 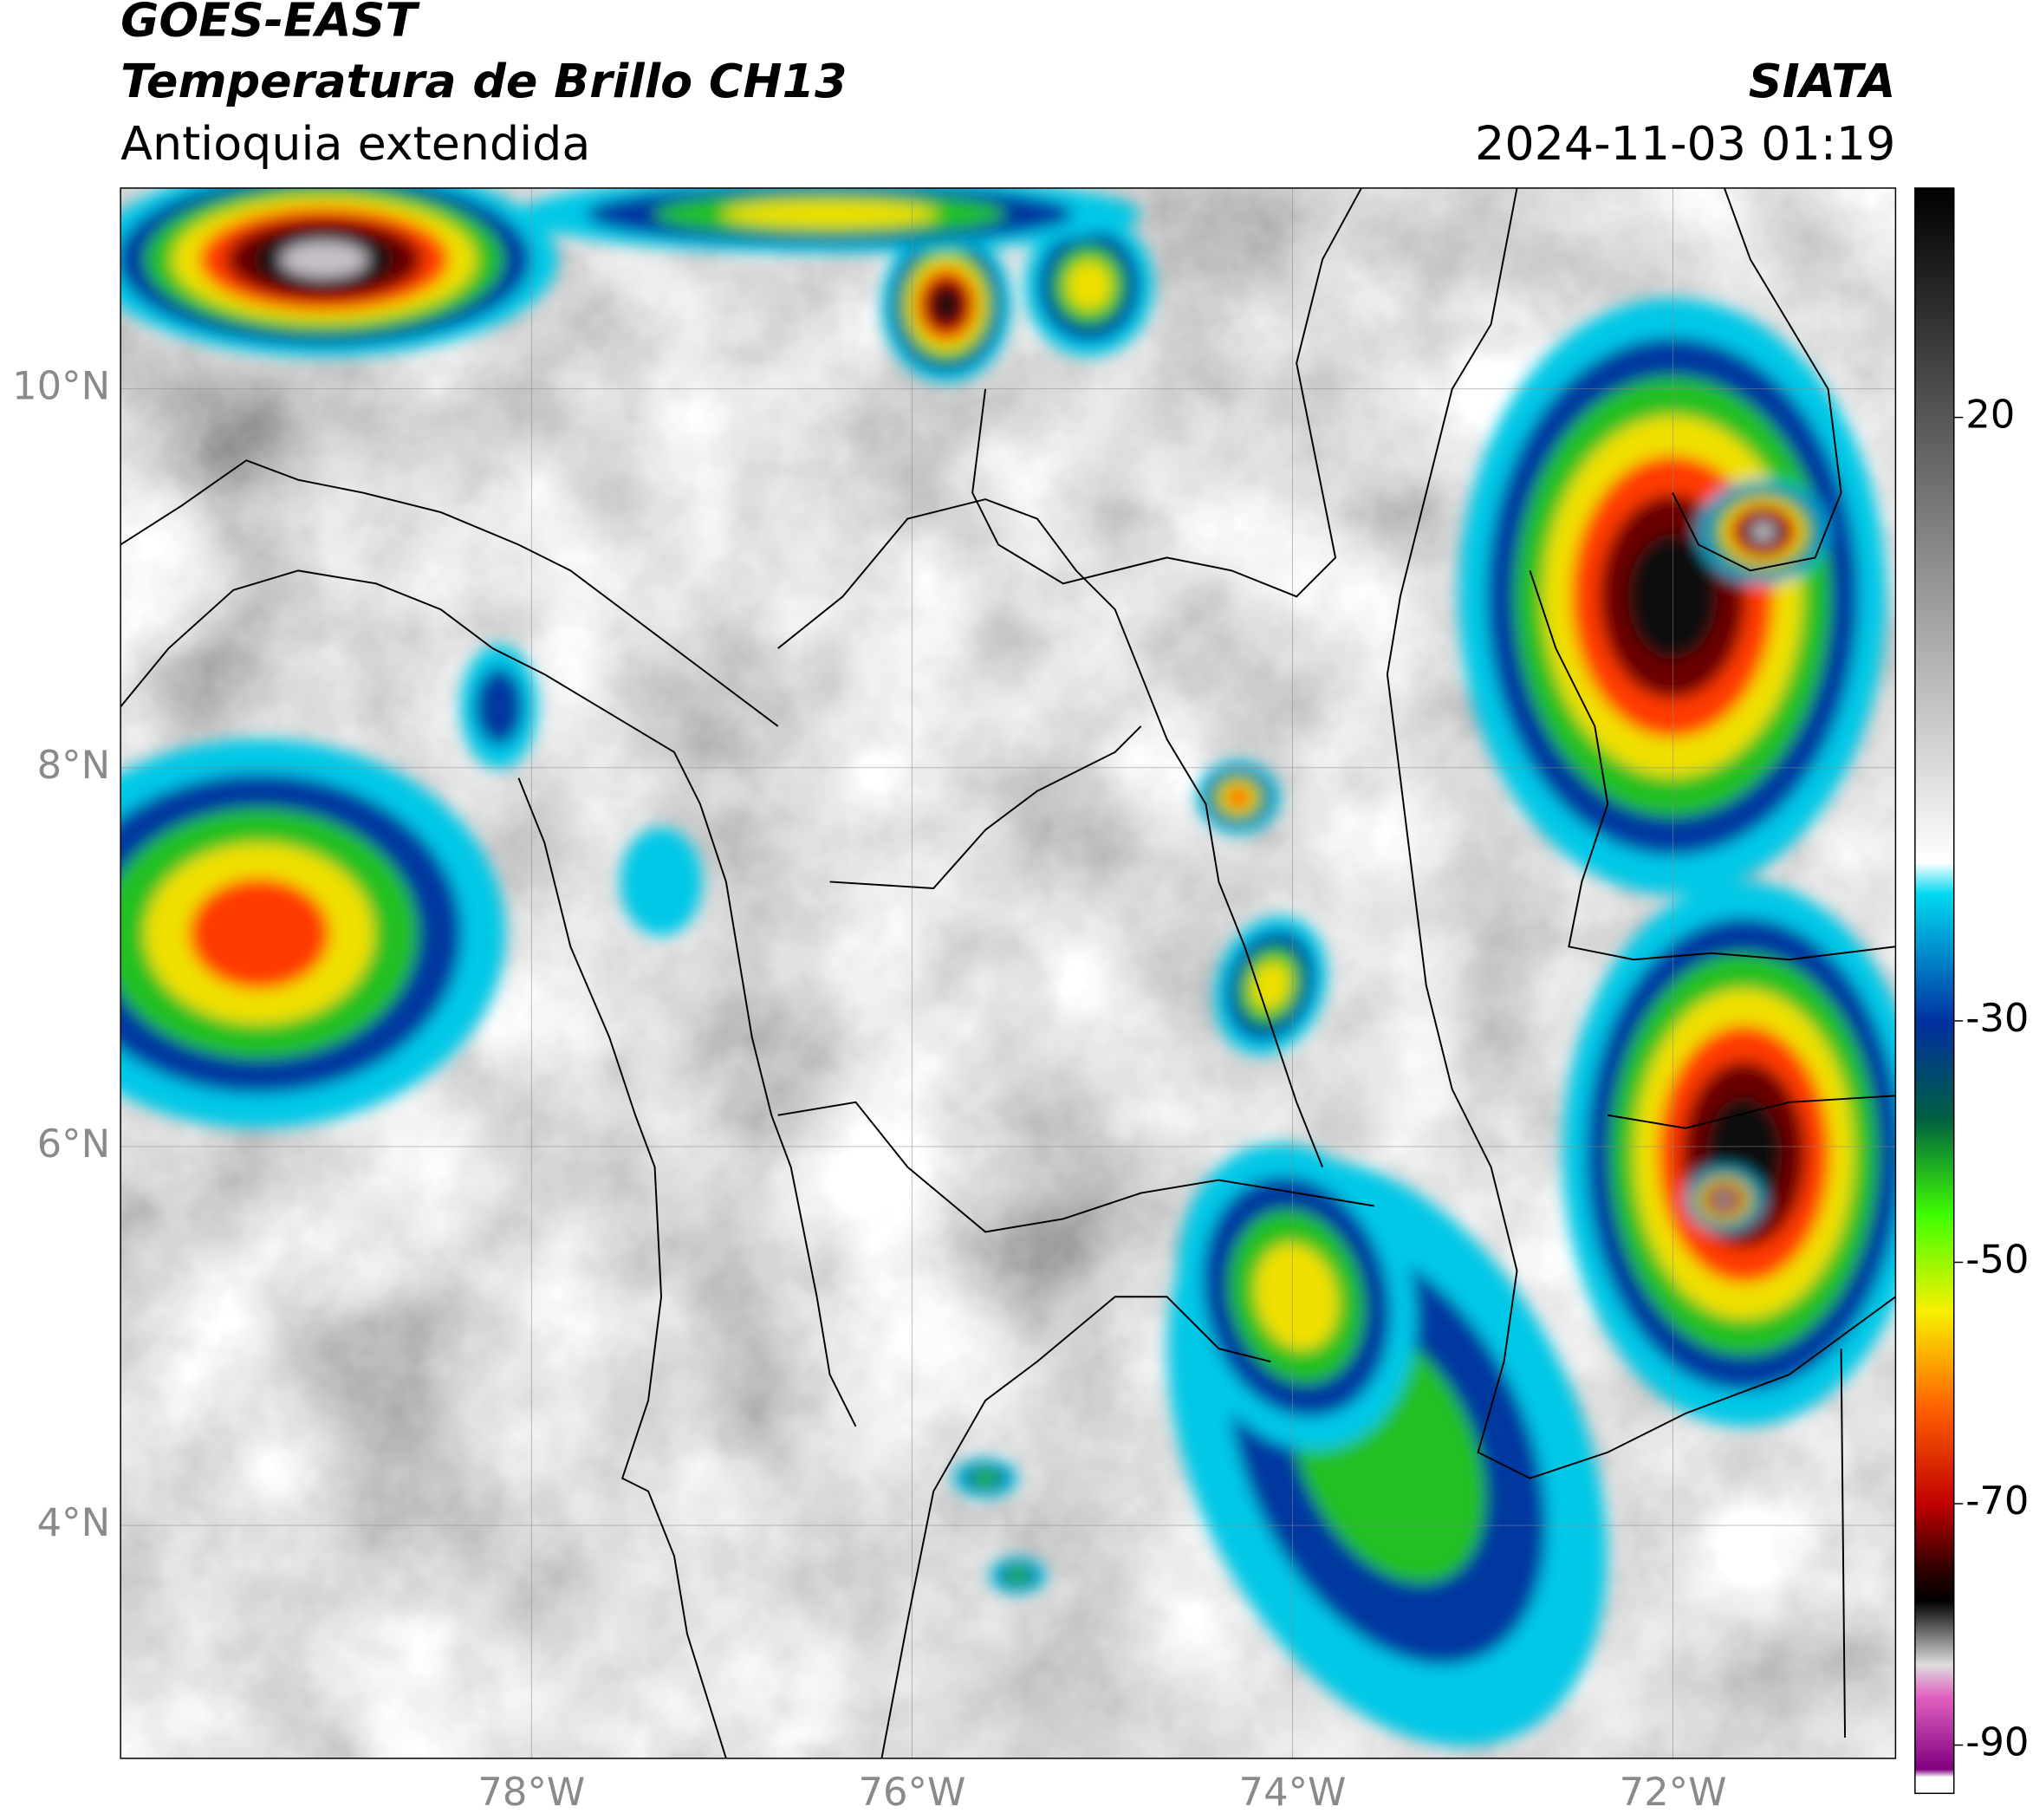 I want to click on region-subtitle: Antioquia extendida, so click(x=355, y=143).